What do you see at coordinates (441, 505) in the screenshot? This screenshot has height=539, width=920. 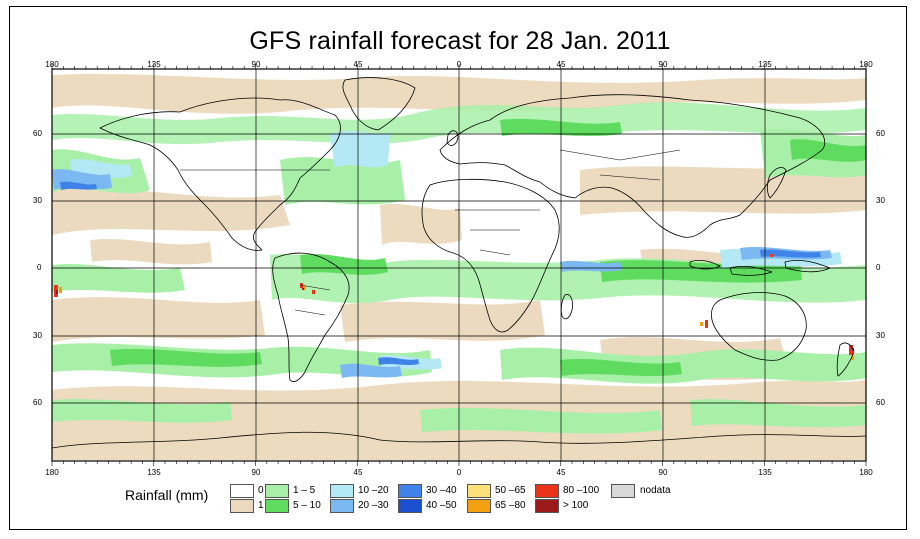 I see `legend-label: 40 –50` at bounding box center [441, 505].